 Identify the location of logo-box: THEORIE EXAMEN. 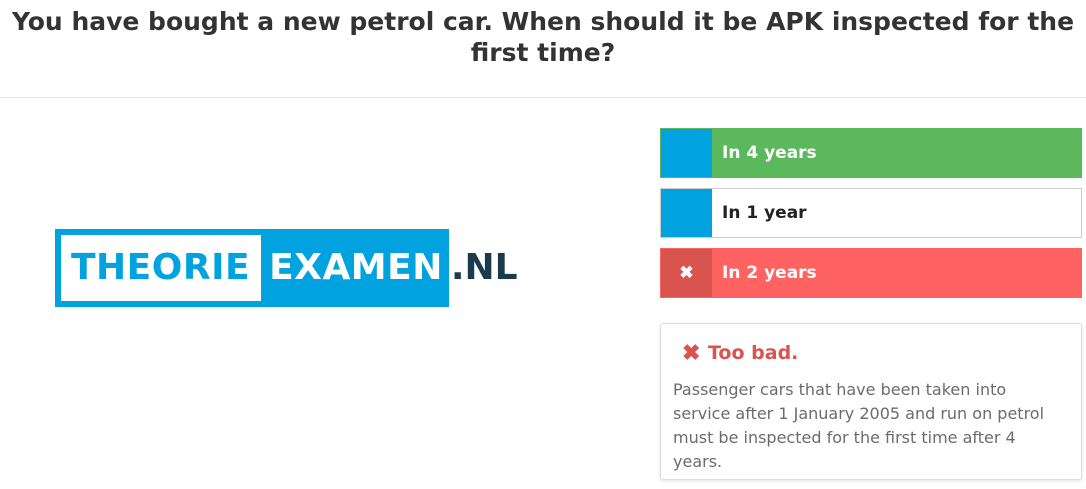
(252, 268).